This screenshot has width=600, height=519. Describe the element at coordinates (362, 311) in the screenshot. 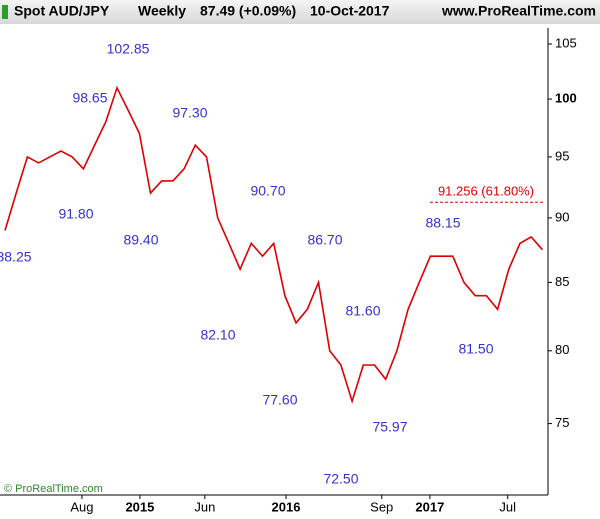

I see `price-annotation: 81.60` at that location.